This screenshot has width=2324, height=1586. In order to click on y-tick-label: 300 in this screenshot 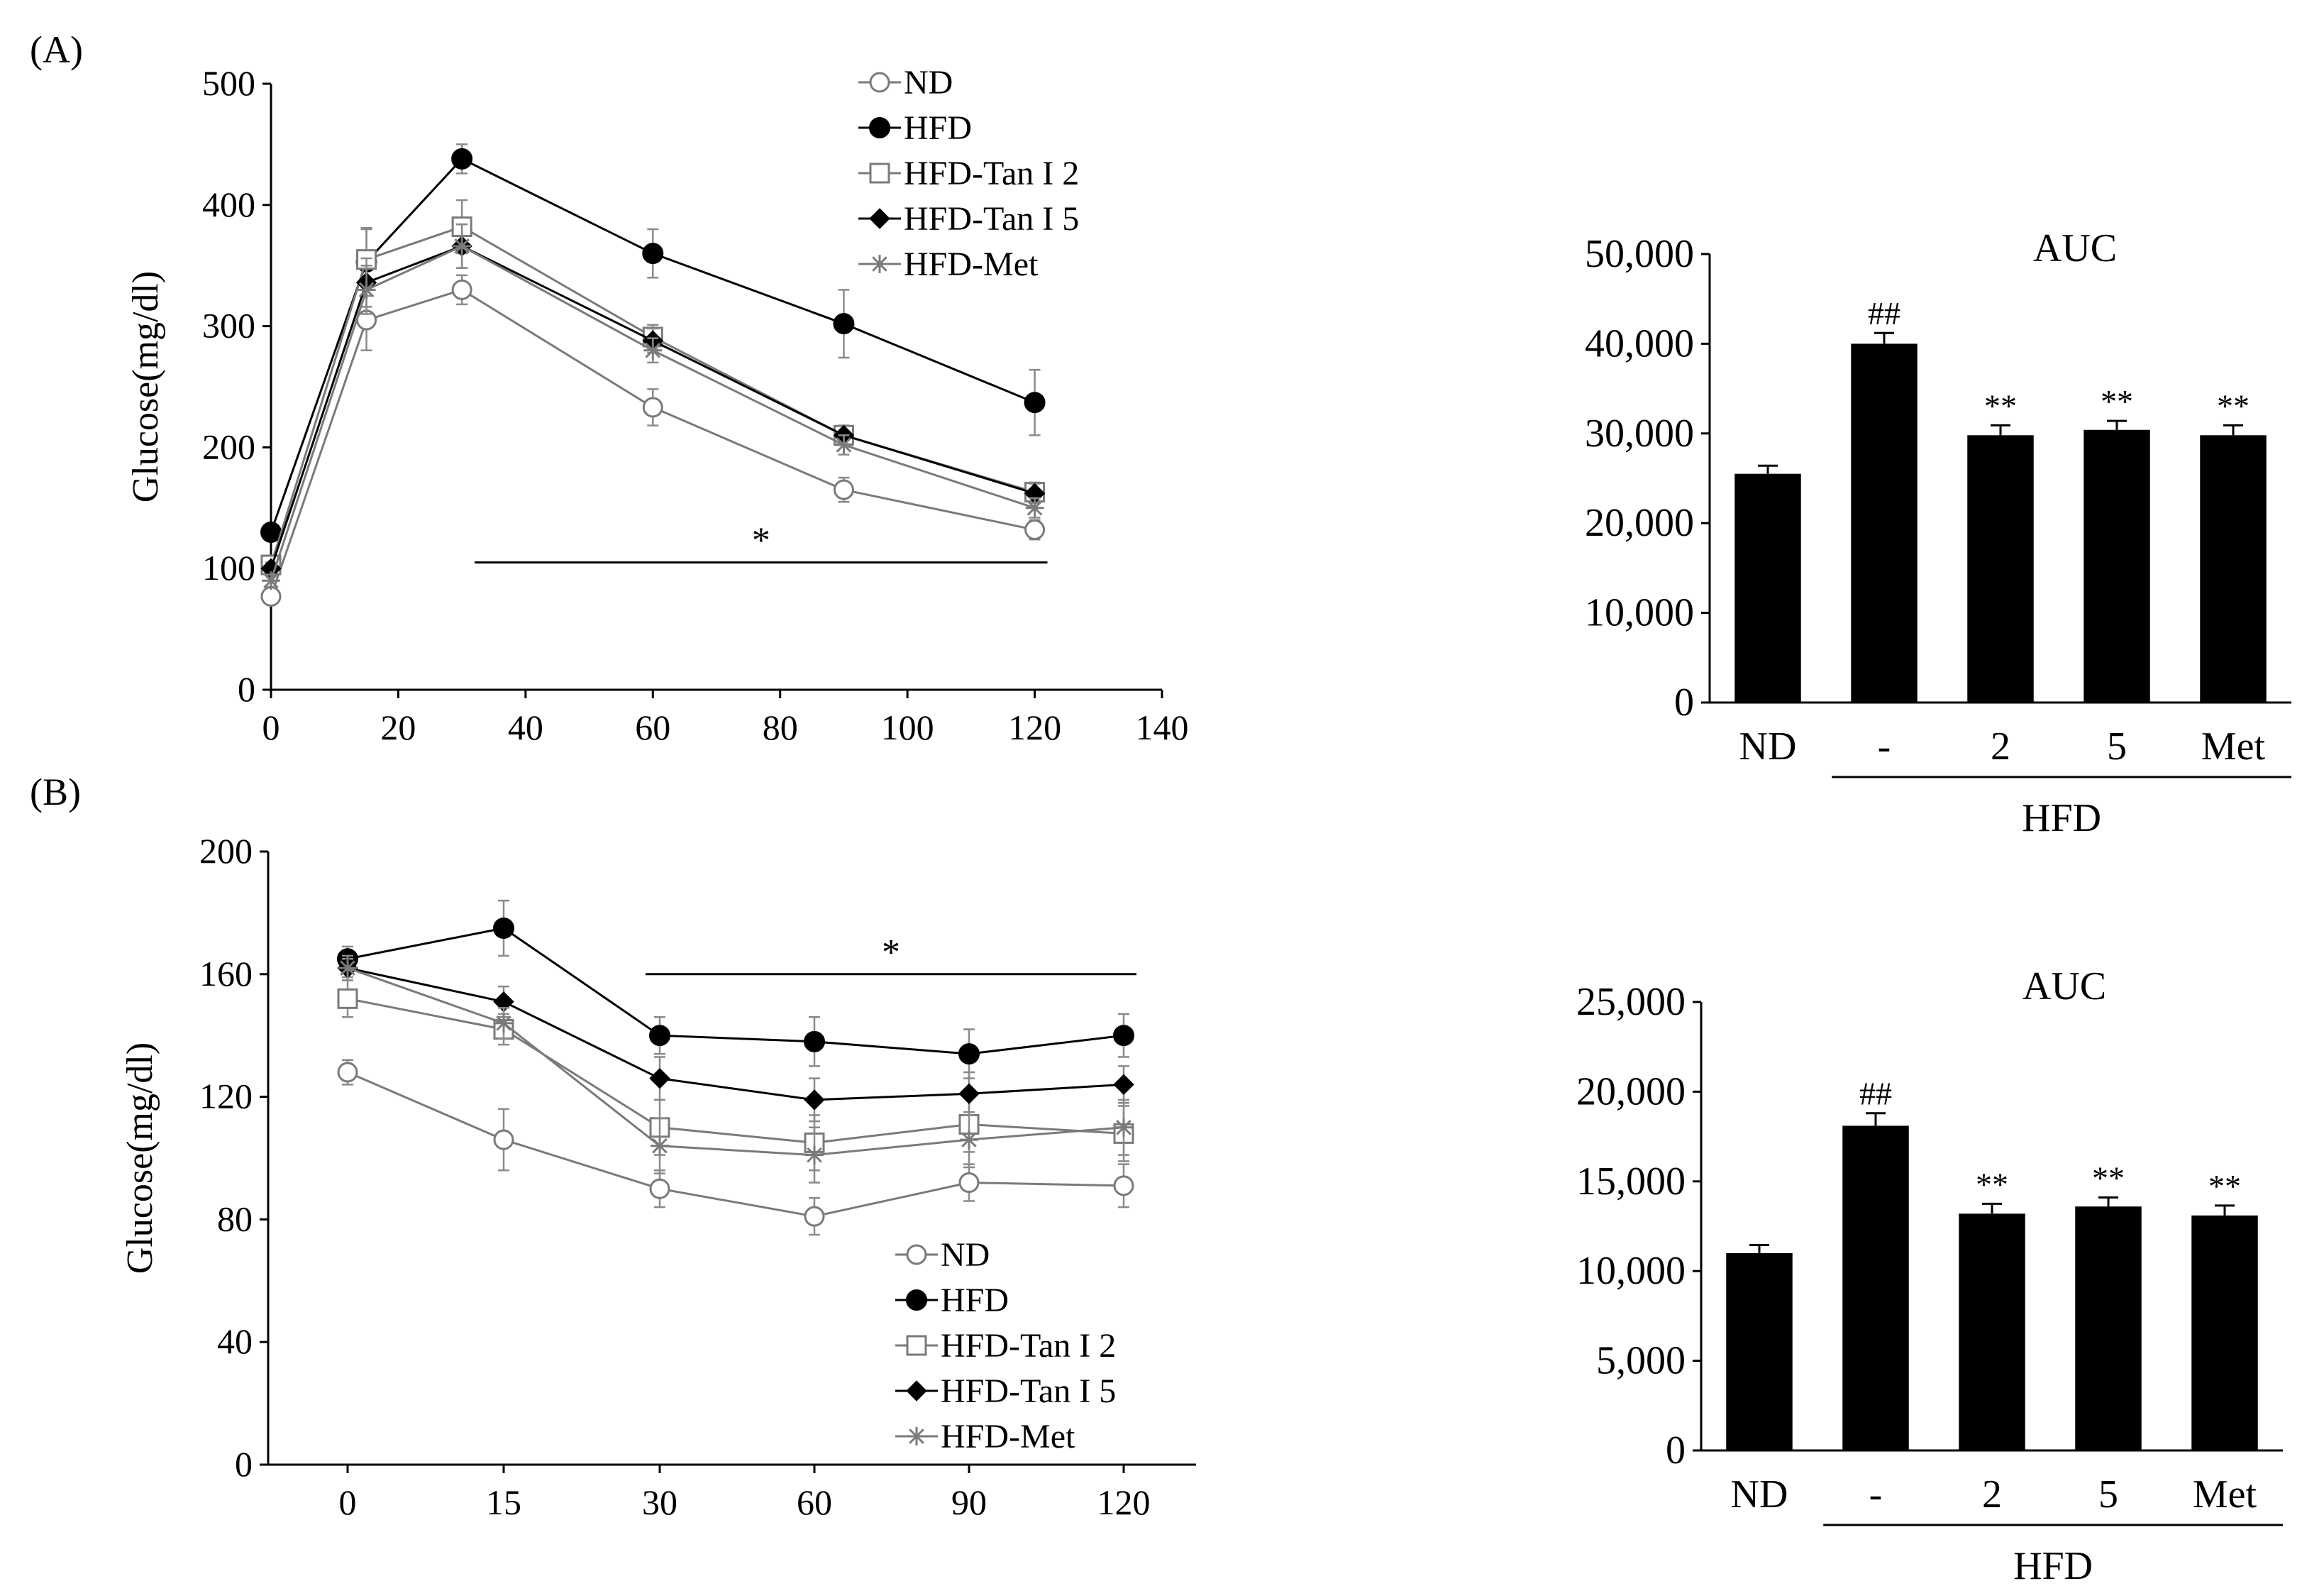, I will do `click(228, 326)`.